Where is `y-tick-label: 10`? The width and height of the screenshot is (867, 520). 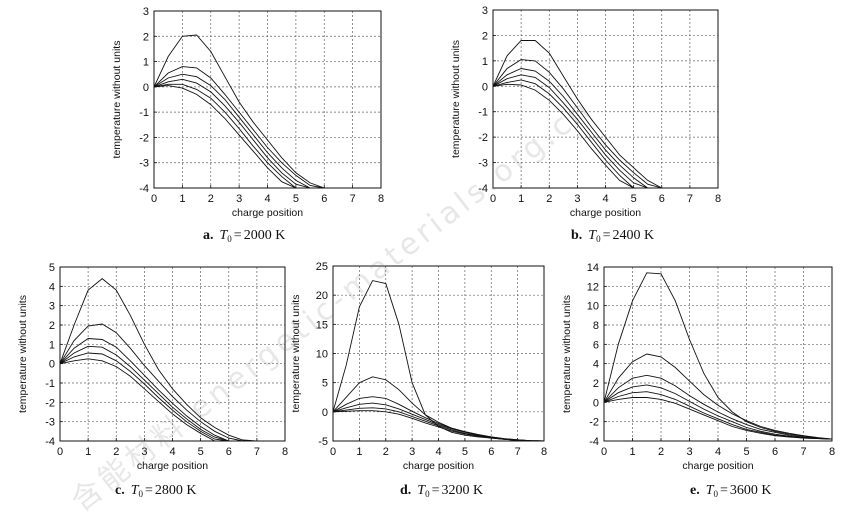
y-tick-label: 10 is located at coordinates (593, 307).